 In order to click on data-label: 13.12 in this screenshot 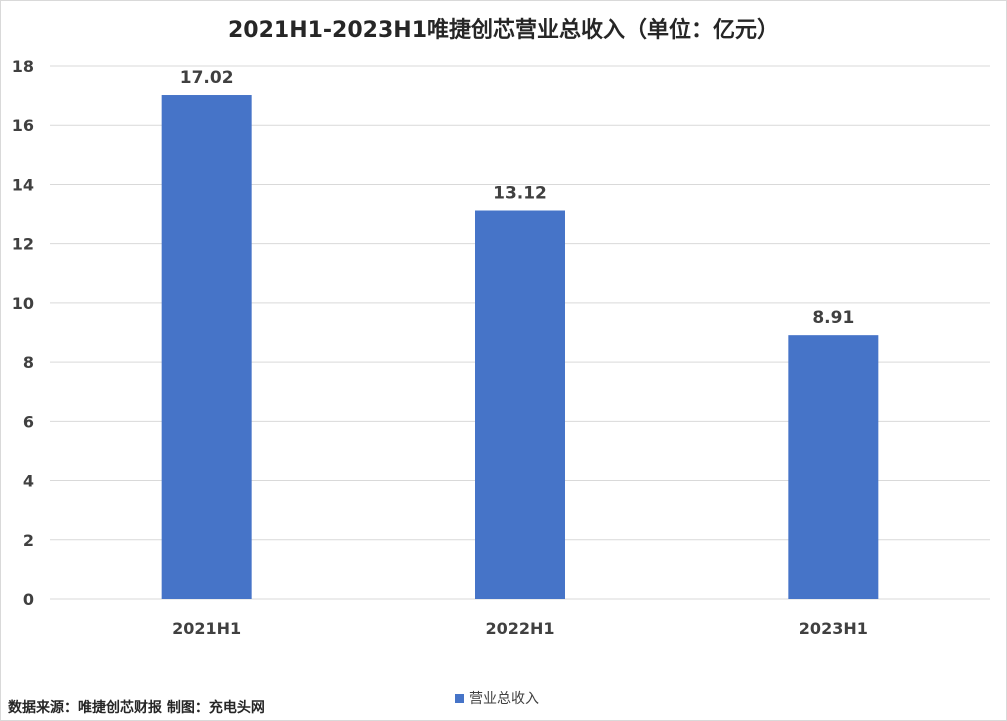, I will do `click(520, 194)`.